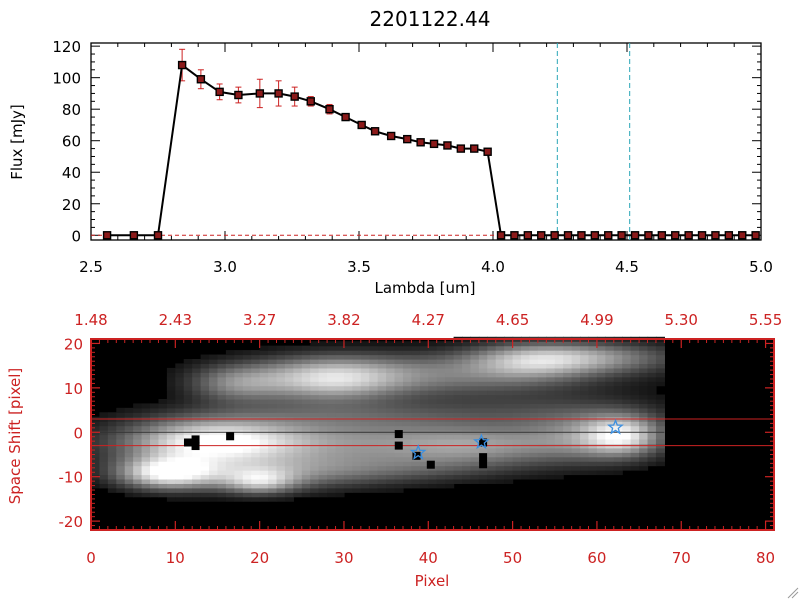 This screenshot has height=600, width=800. What do you see at coordinates (793, 593) in the screenshot?
I see `resize-grip-icon` at bounding box center [793, 593].